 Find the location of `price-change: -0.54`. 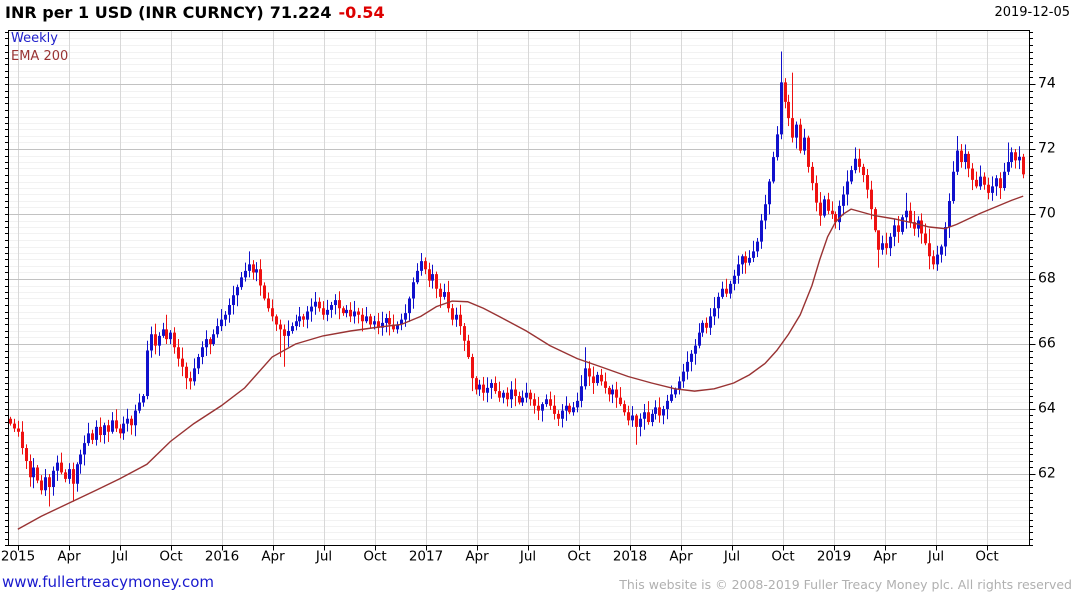

price-change: -0.54 is located at coordinates (361, 12).